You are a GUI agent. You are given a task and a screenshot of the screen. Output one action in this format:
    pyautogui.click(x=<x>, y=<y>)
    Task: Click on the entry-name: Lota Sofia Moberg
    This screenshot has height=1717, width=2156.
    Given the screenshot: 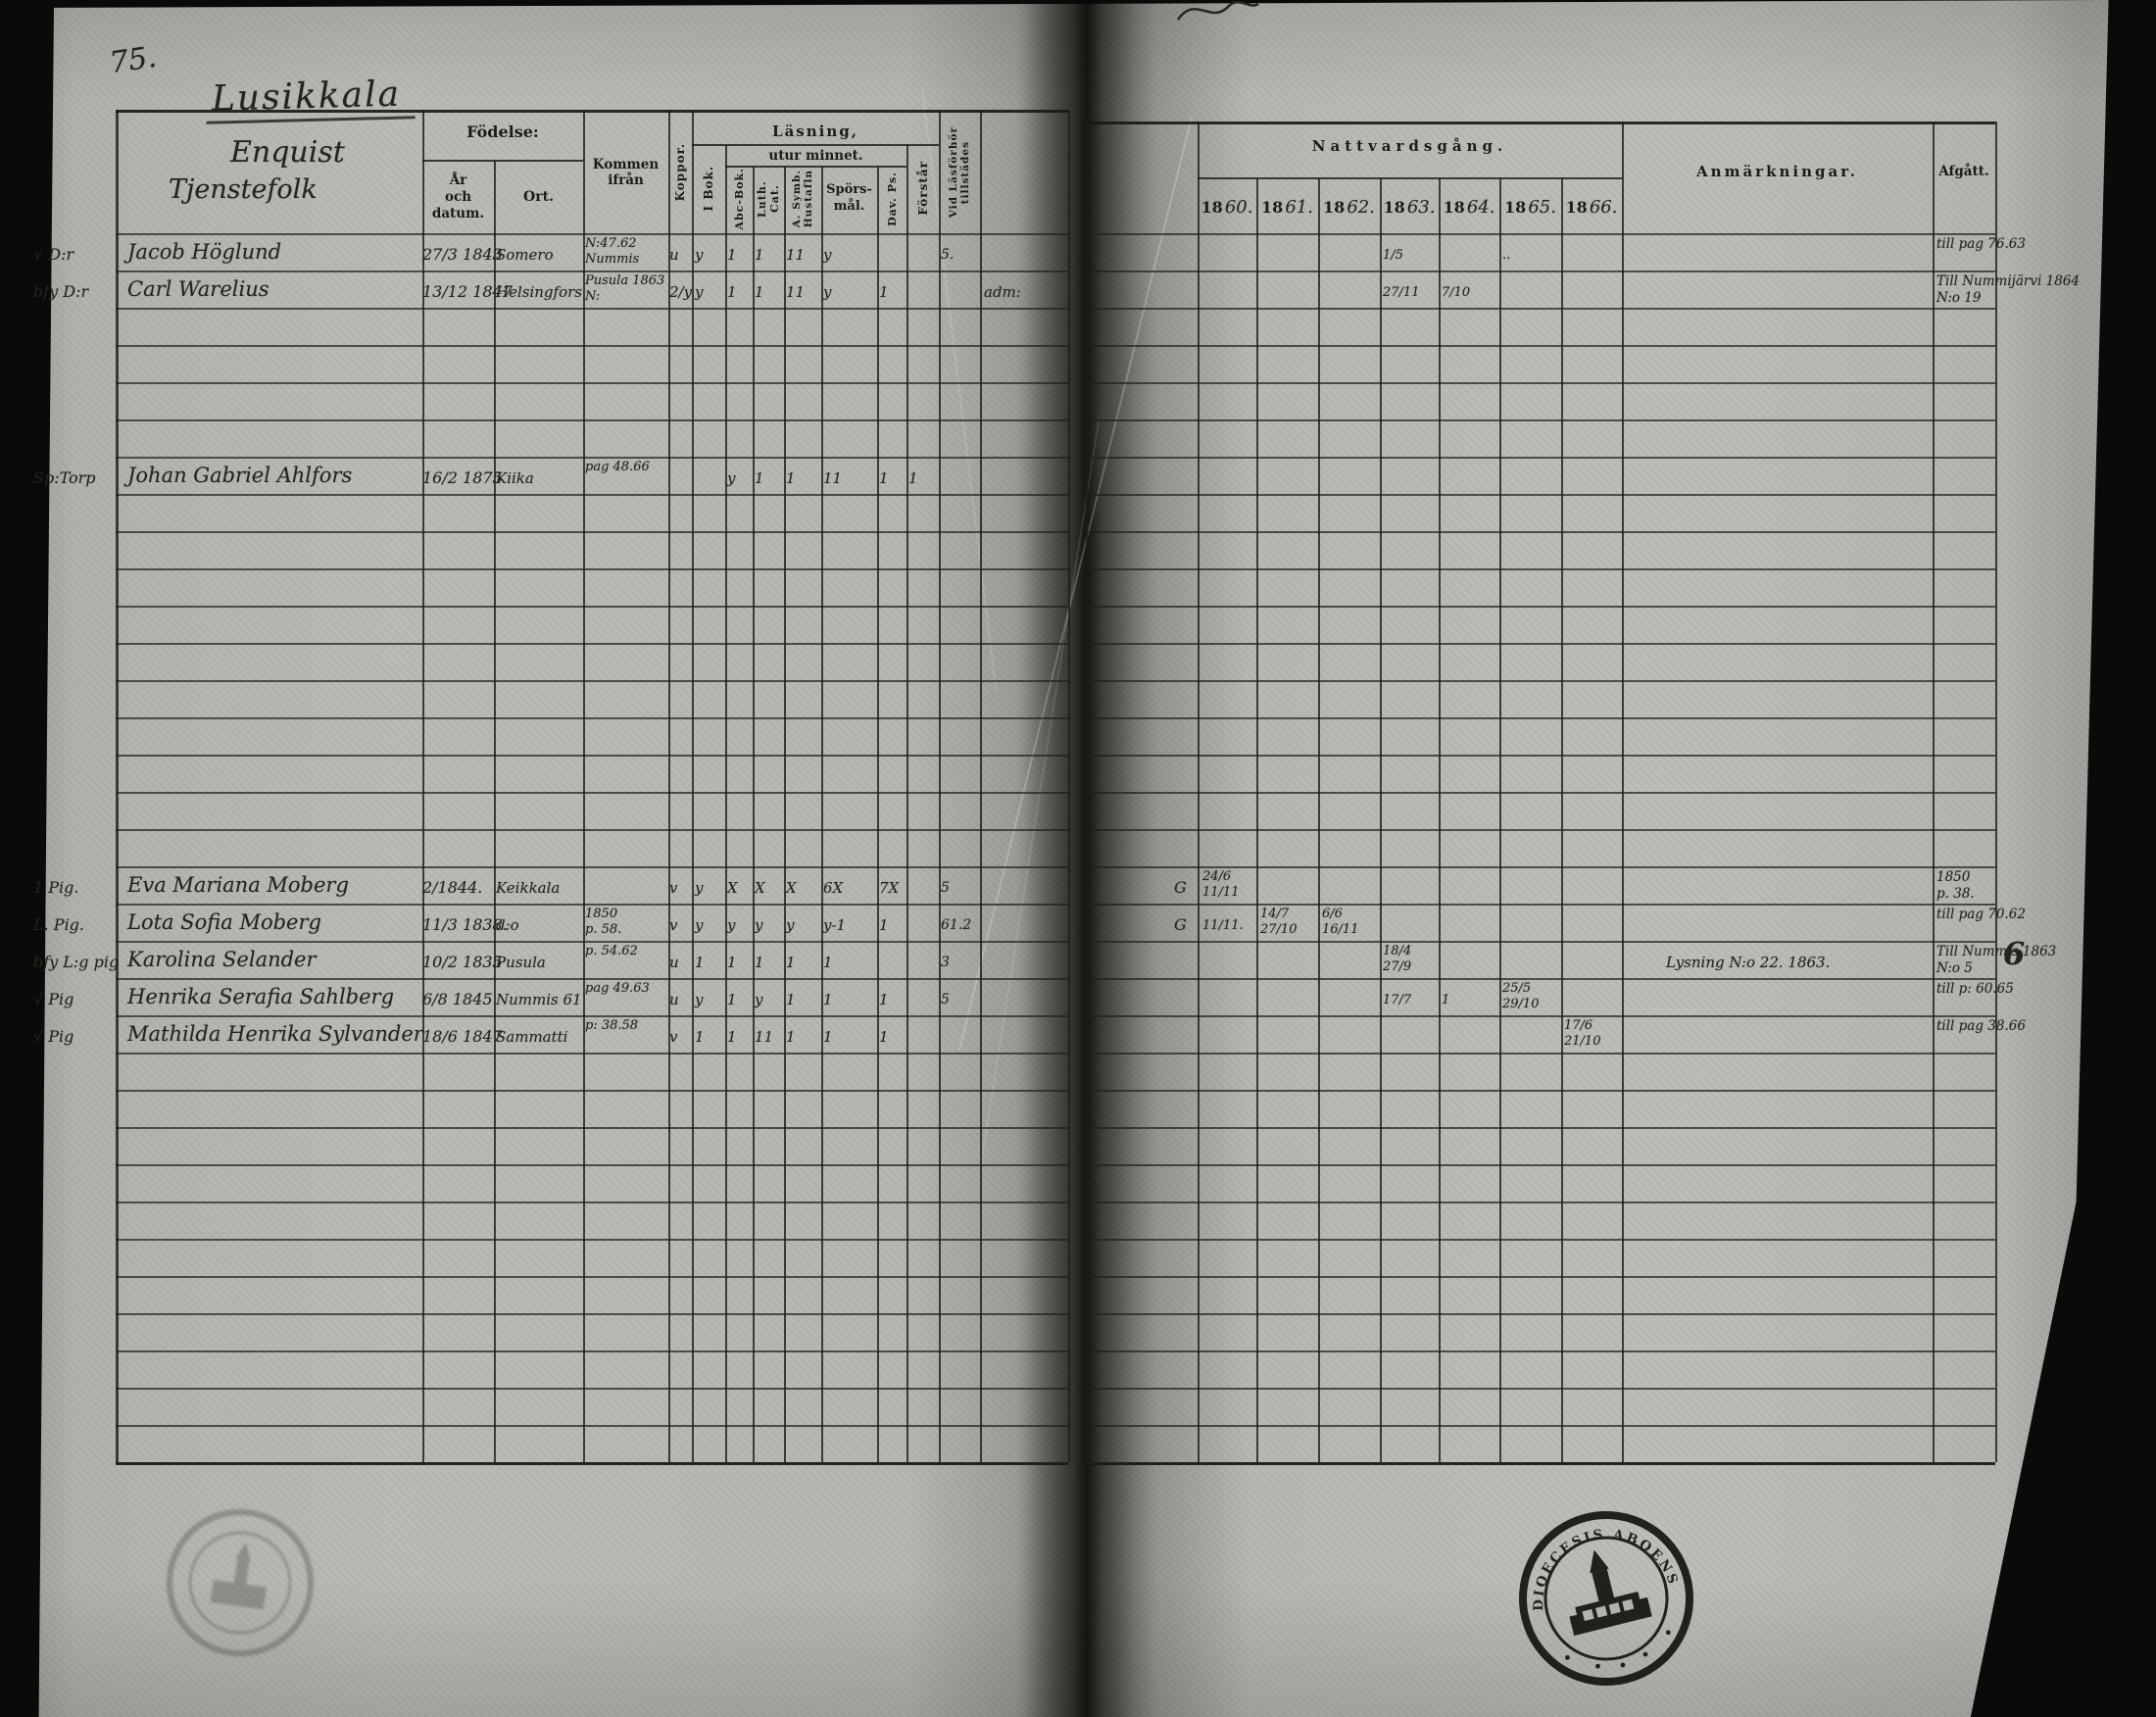 What is the action you would take?
    pyautogui.click(x=224, y=922)
    